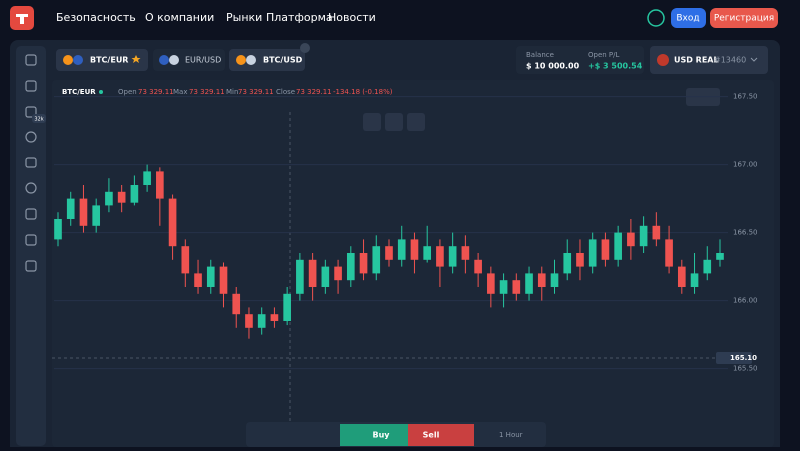 The height and width of the screenshot is (451, 800). I want to click on ohlc-change: -134.18 (-0.18%), so click(363, 92).